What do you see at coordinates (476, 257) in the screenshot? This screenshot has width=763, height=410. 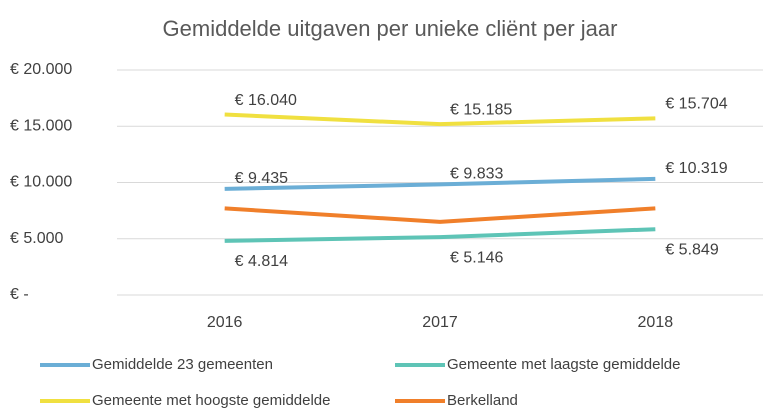 I see `data-label: € 5.146` at bounding box center [476, 257].